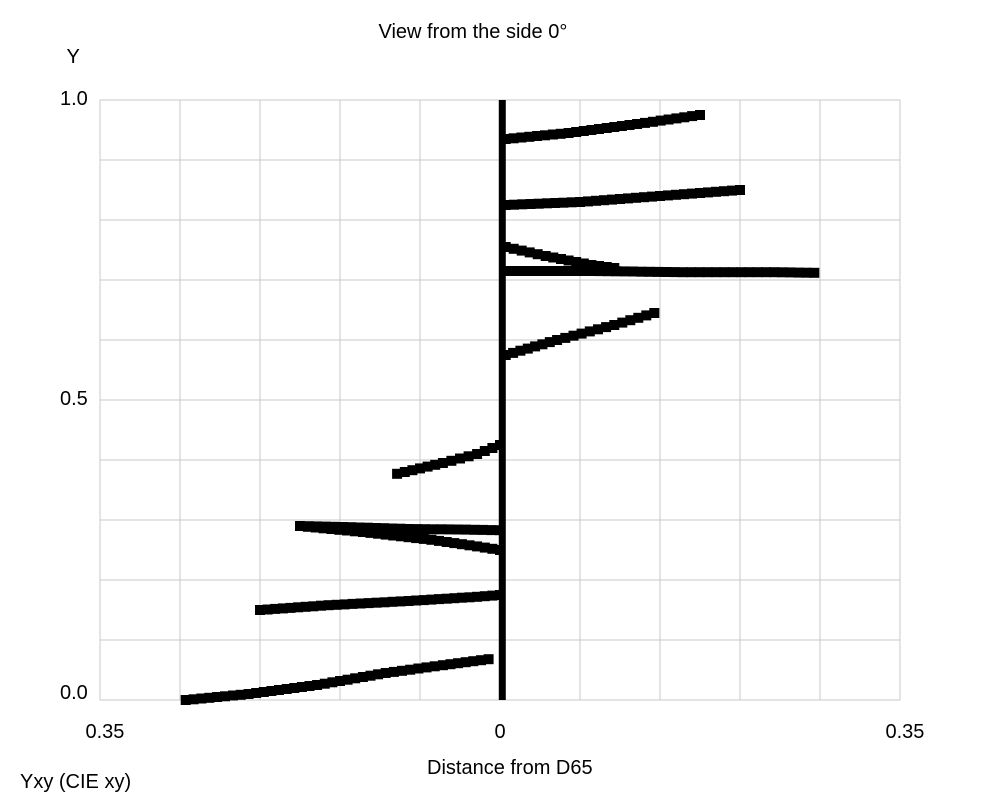 Image resolution: width=1000 pixels, height=800 pixels. Describe the element at coordinates (74, 399) in the screenshot. I see `y-tick-label: 0.5` at that location.